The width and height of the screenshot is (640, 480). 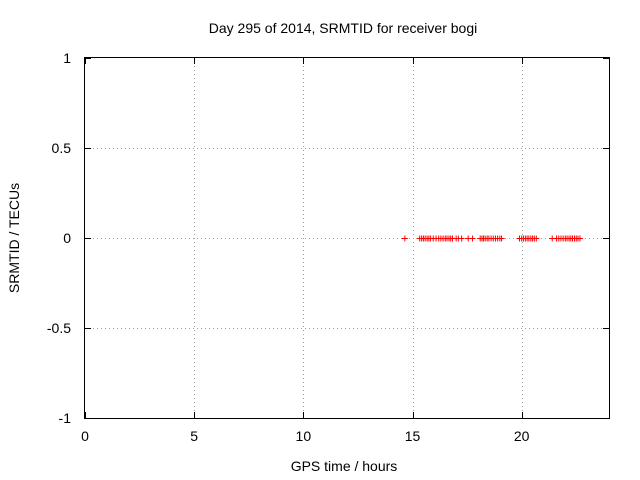 What do you see at coordinates (194, 436) in the screenshot?
I see `x-tick-label: 5` at bounding box center [194, 436].